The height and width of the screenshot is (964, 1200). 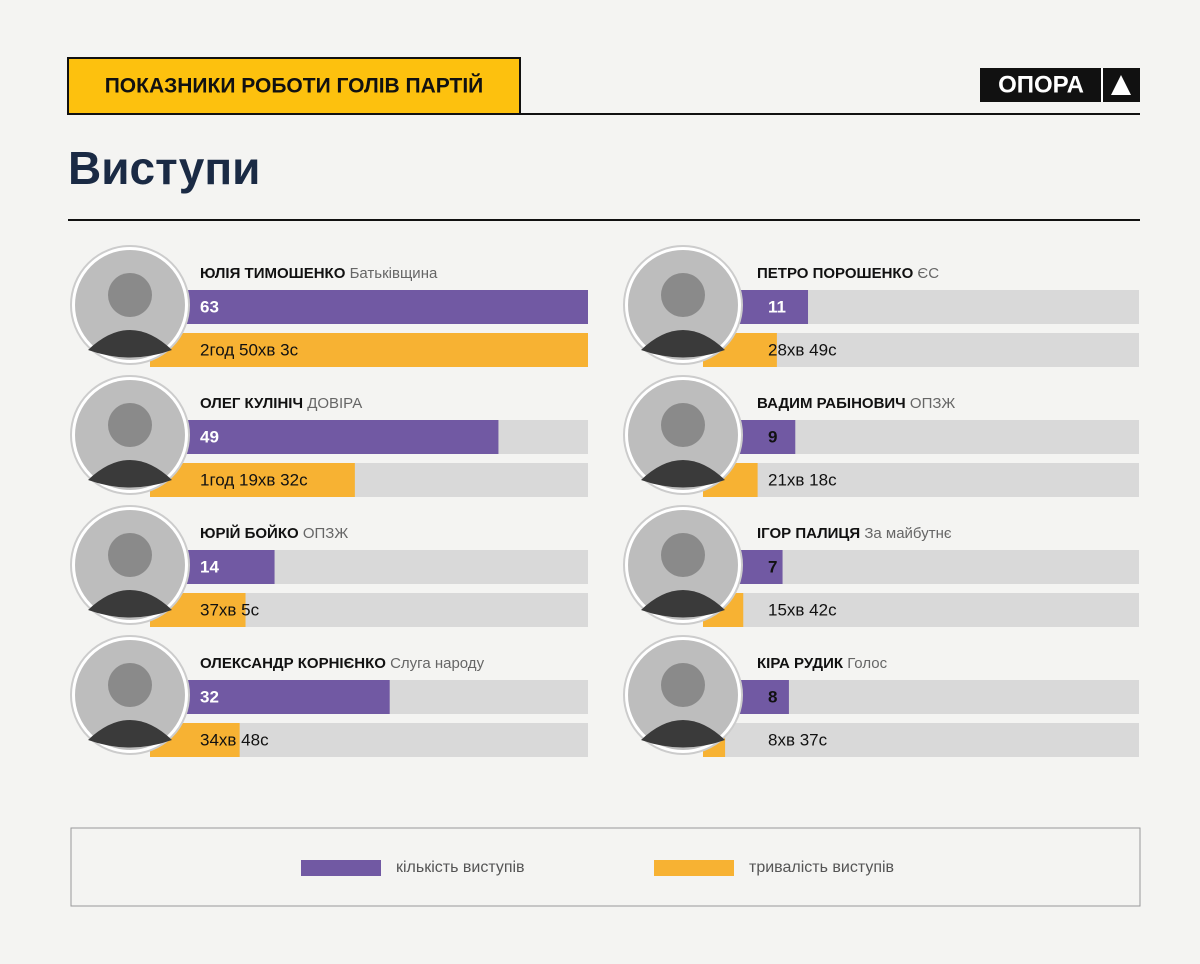 I want to click on header-box, so click(x=294, y=86).